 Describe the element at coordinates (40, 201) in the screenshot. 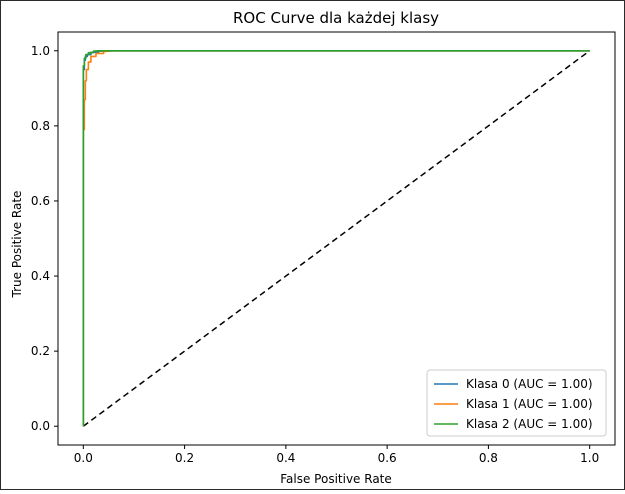

I see `y-tick-label: 0.6` at that location.